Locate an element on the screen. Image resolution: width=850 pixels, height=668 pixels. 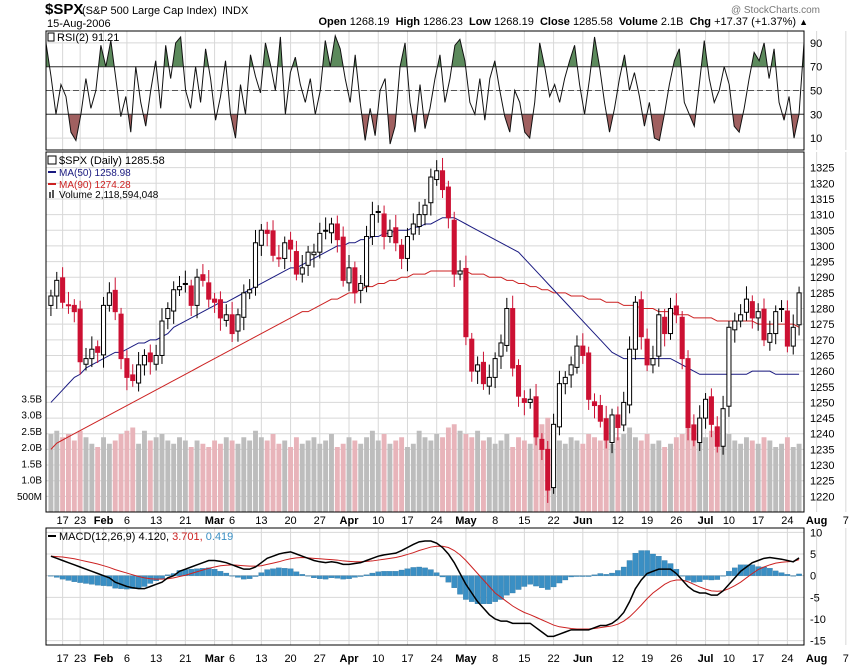
rsi-label: RSI(2) 91.21 is located at coordinates (88, 38).